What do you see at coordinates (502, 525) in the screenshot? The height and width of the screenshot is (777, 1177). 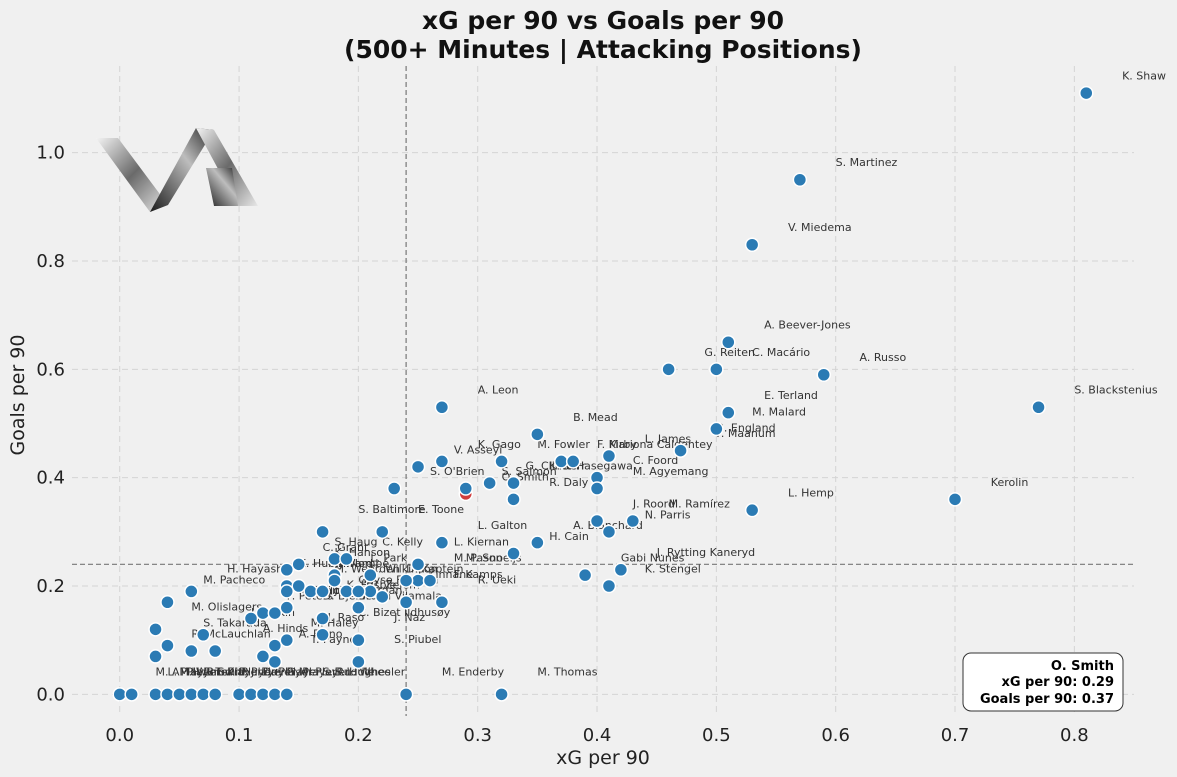 I see `point-label: L. Galton` at bounding box center [502, 525].